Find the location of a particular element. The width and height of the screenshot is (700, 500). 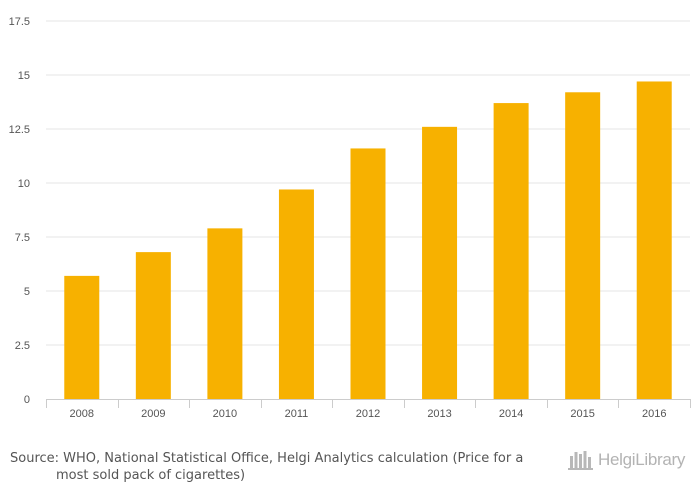

x-tick-label: 2016 is located at coordinates (654, 414).